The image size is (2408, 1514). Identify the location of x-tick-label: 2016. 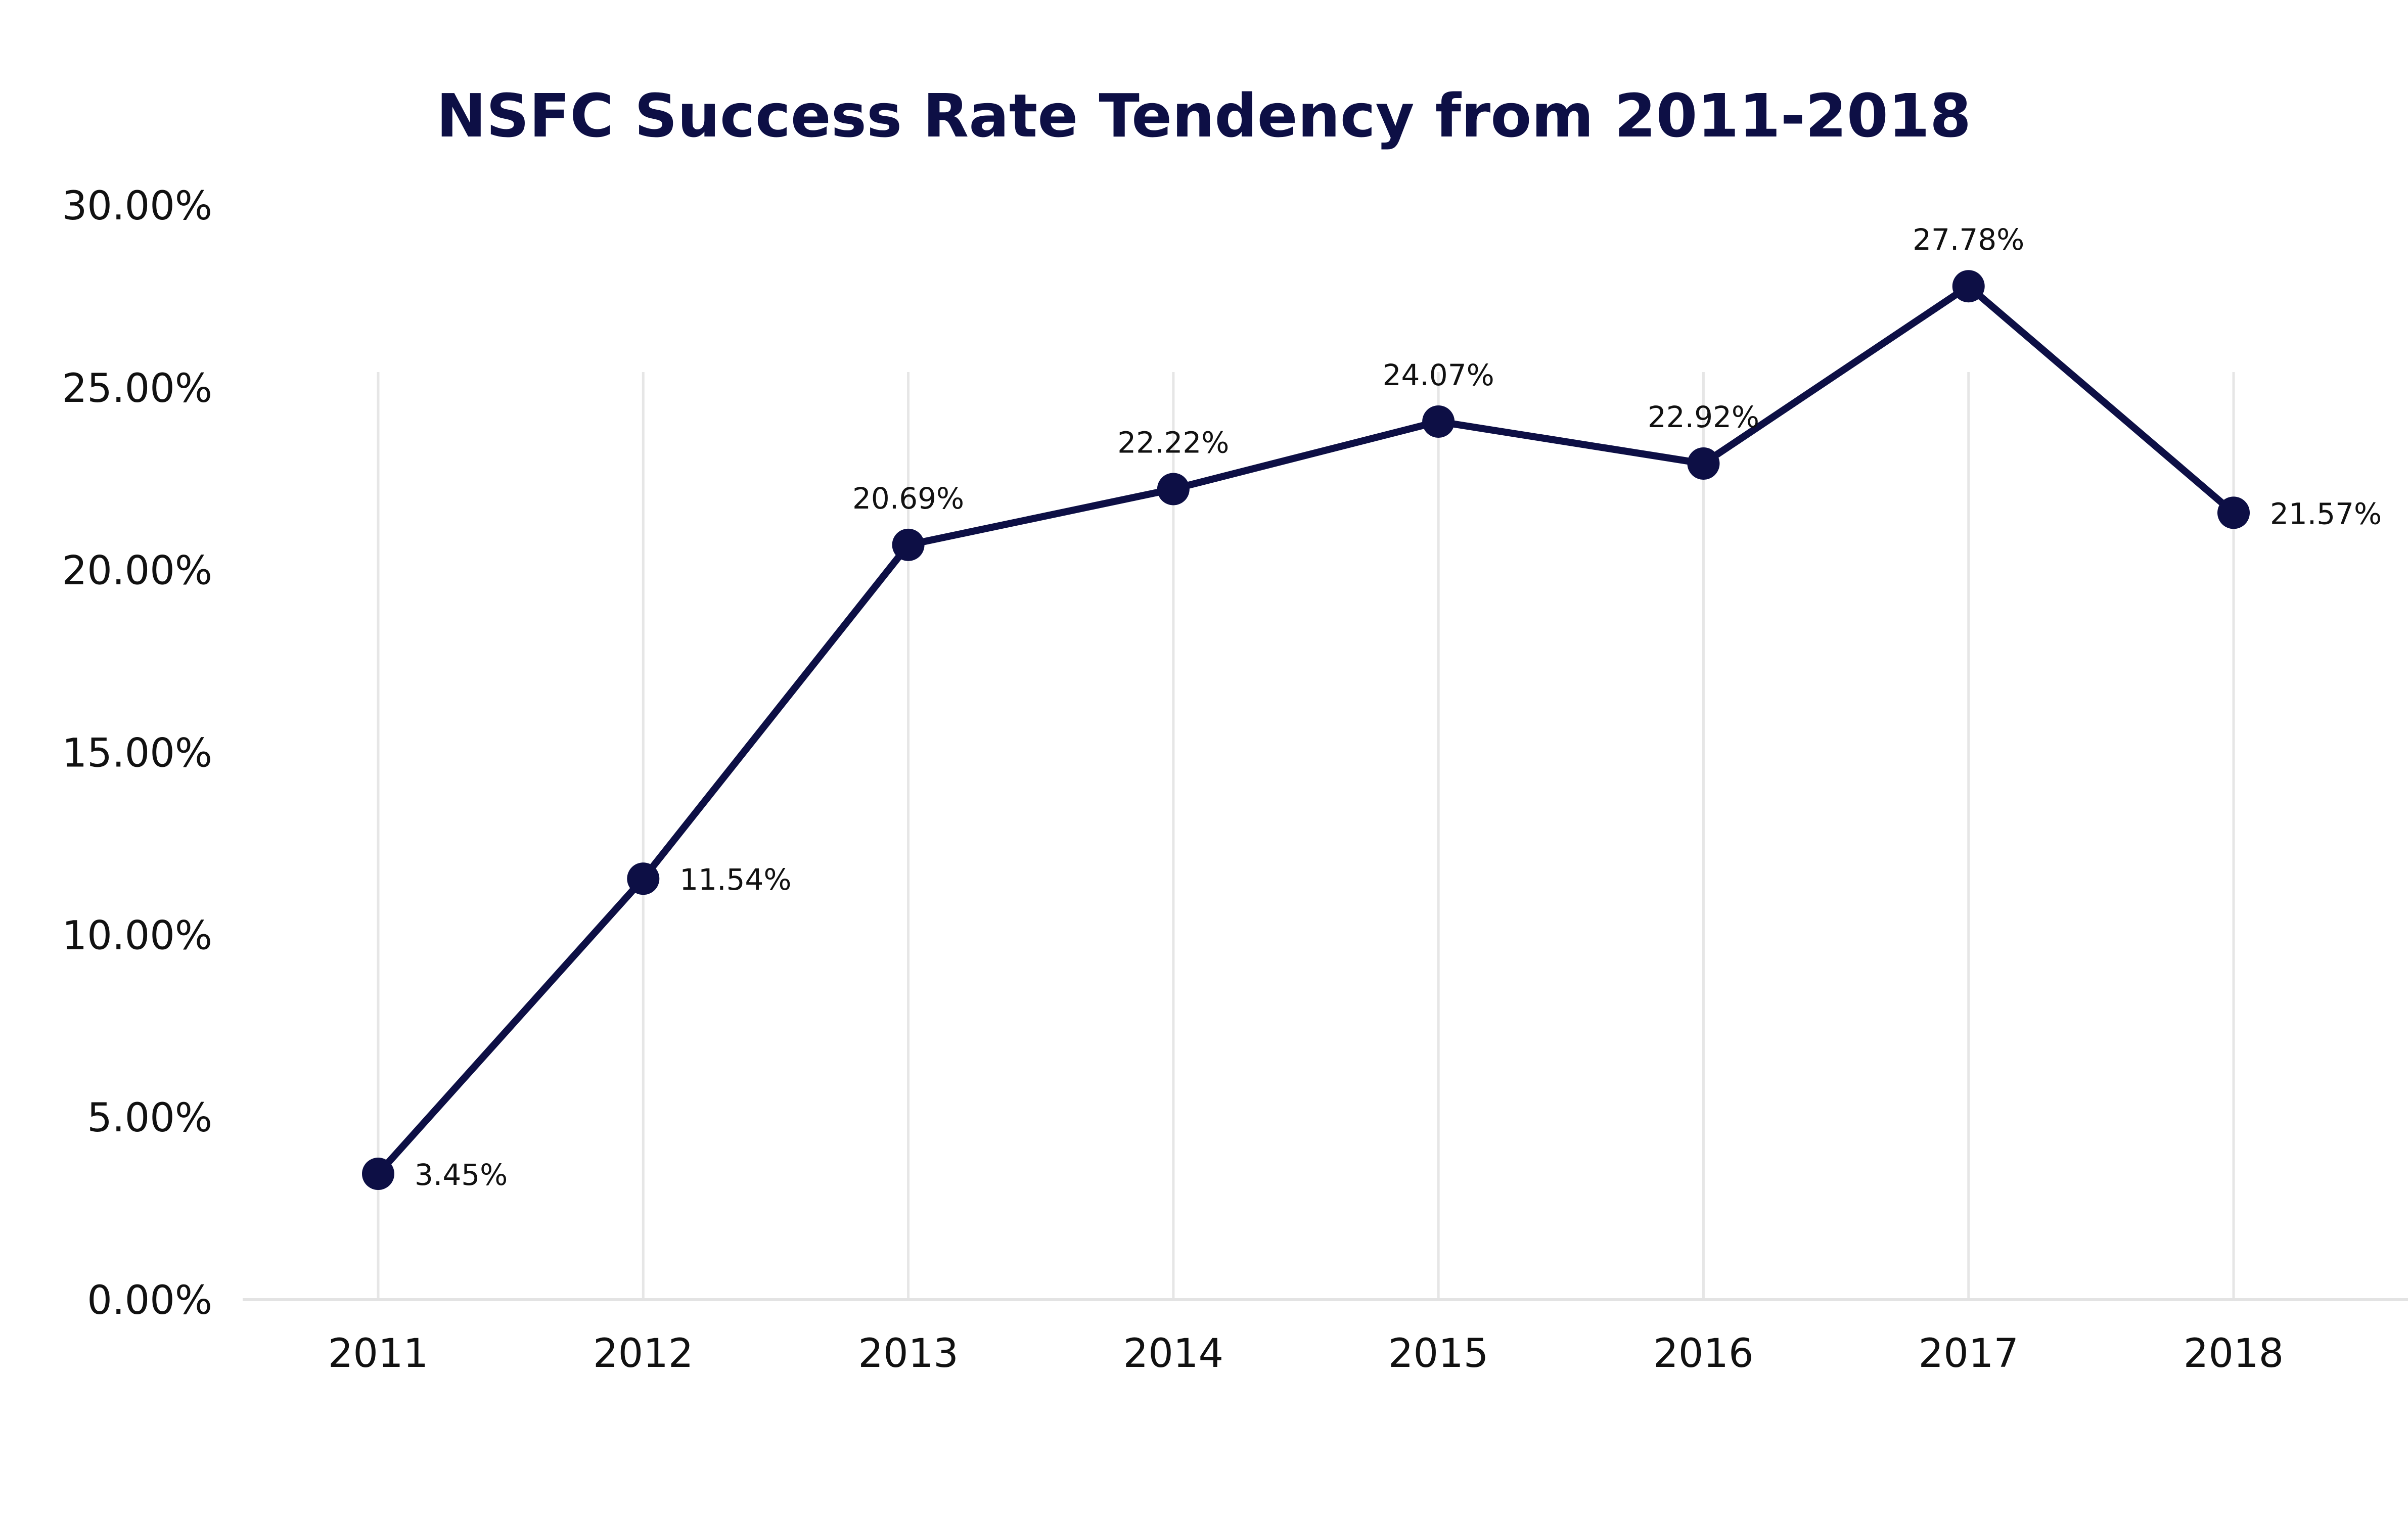
(1703, 1354).